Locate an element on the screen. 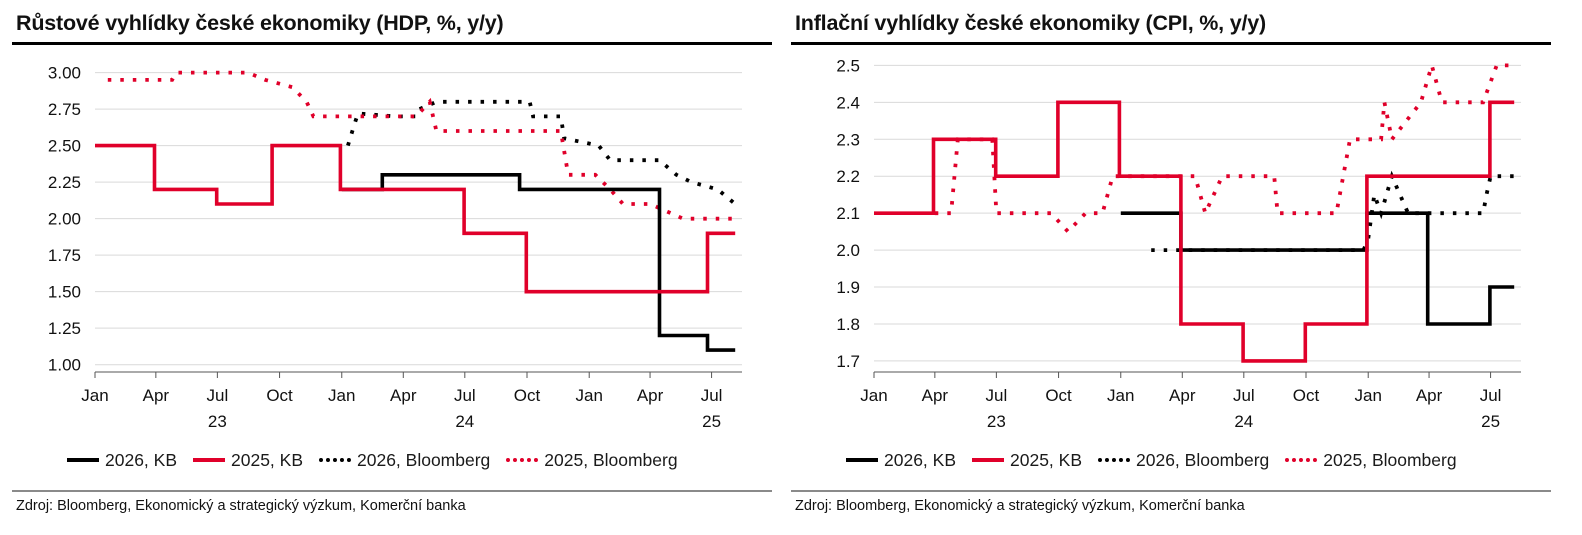 Image resolution: width=1582 pixels, height=535 pixels. y-tick-label: 2.75 is located at coordinates (64, 109).